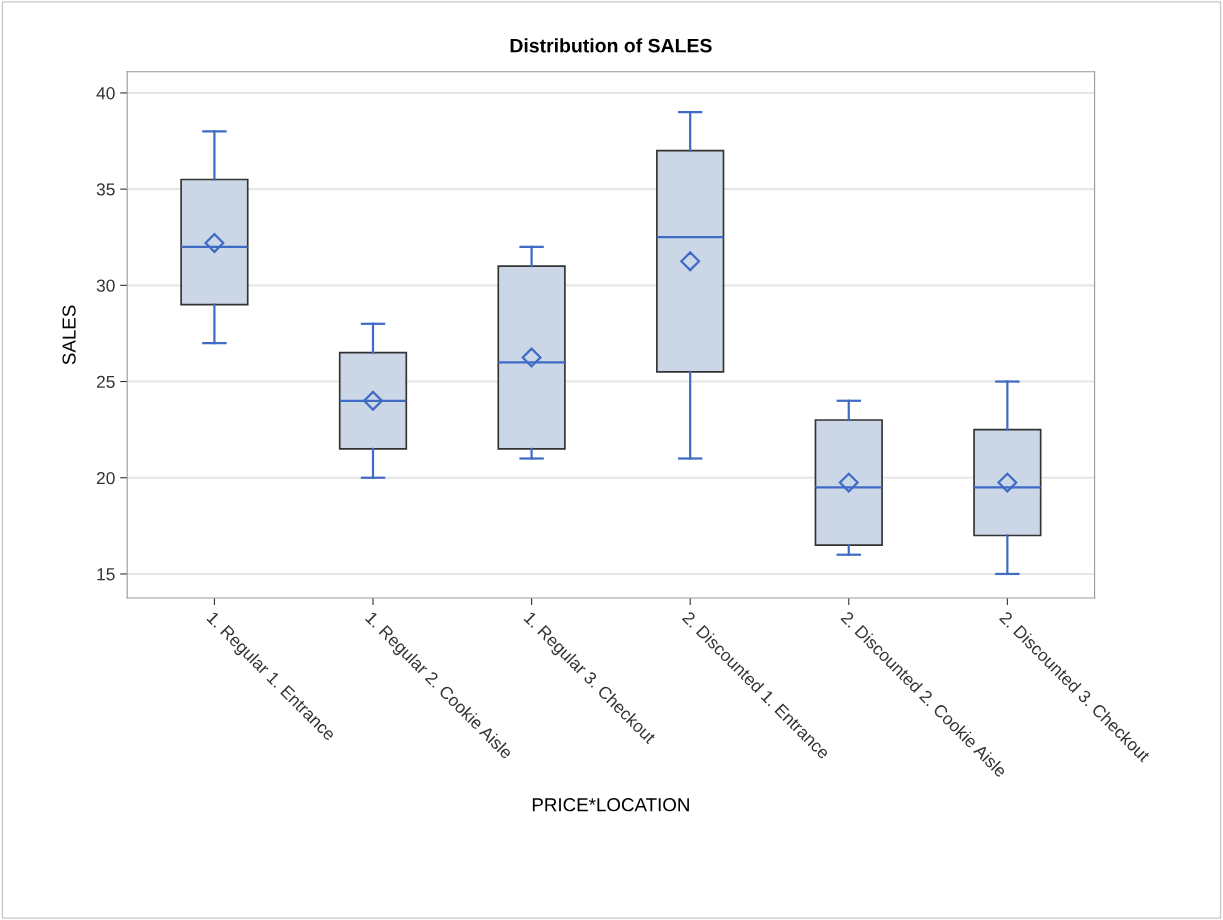 The width and height of the screenshot is (1223, 920). Describe the element at coordinates (105, 285) in the screenshot. I see `y-tick-label: 30` at that location.